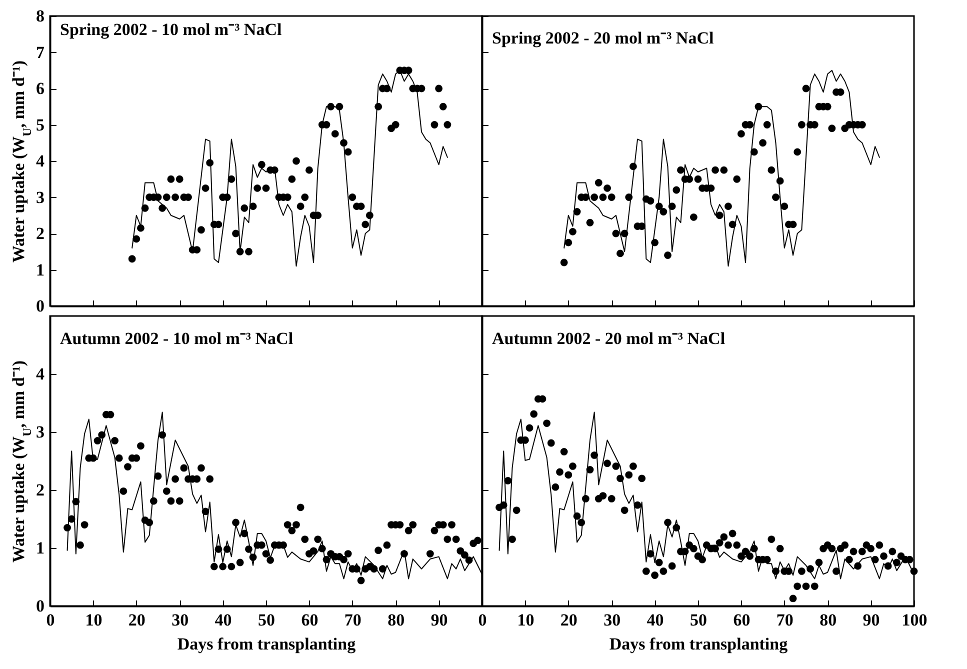  What do you see at coordinates (40, 124) in the screenshot?
I see `y-tick-label: 5` at bounding box center [40, 124].